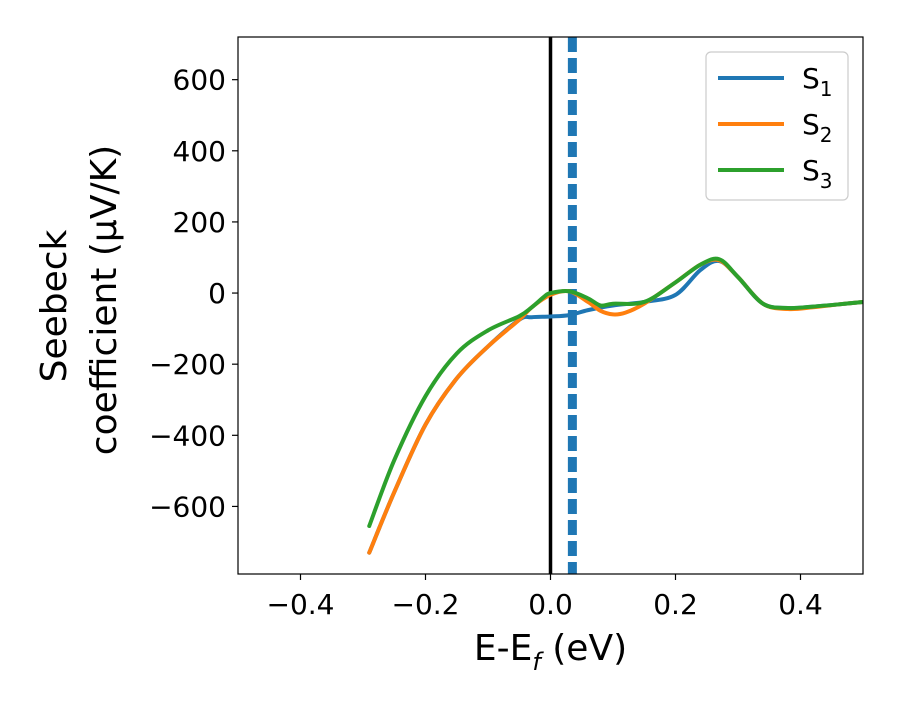  I want to click on y-axis-label: Seebeck coefficient (μV/K), so click(79, 300).